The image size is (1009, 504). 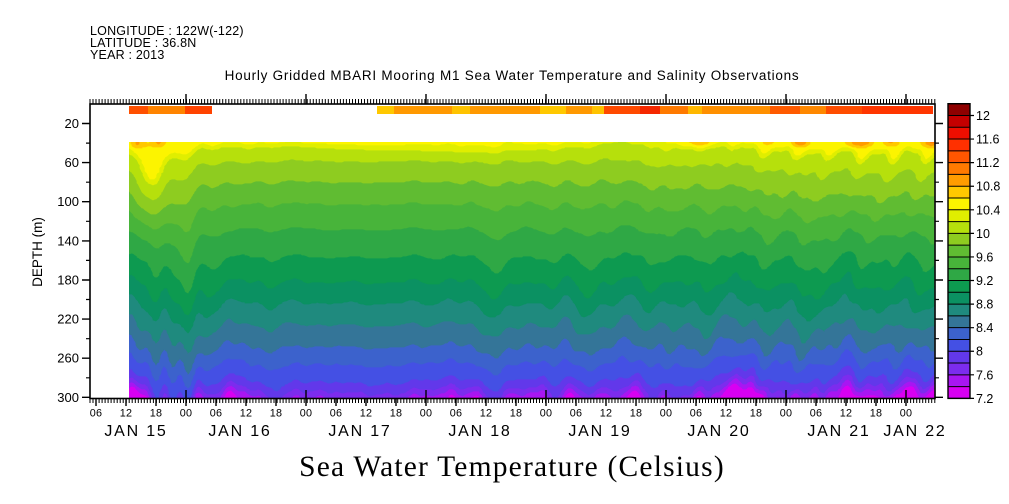 What do you see at coordinates (984, 375) in the screenshot?
I see `svg-text: 7.6` at bounding box center [984, 375].